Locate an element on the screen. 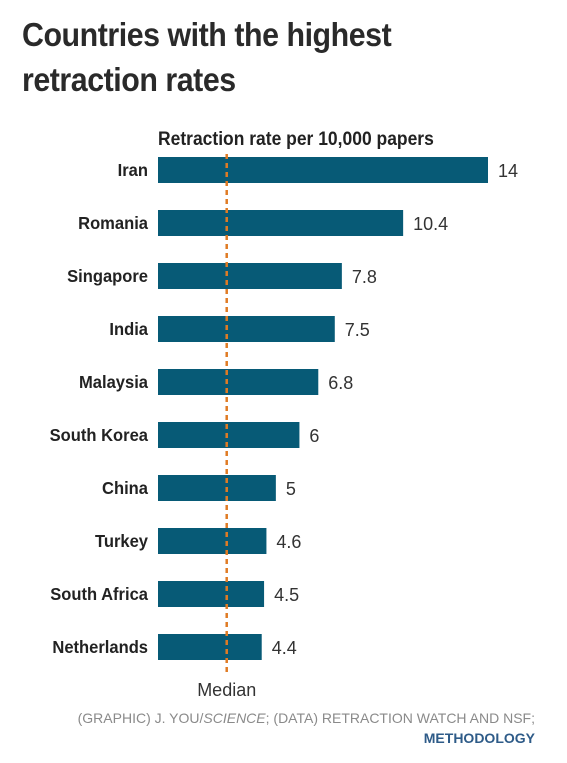  category-label: Netherlands is located at coordinates (100, 646).